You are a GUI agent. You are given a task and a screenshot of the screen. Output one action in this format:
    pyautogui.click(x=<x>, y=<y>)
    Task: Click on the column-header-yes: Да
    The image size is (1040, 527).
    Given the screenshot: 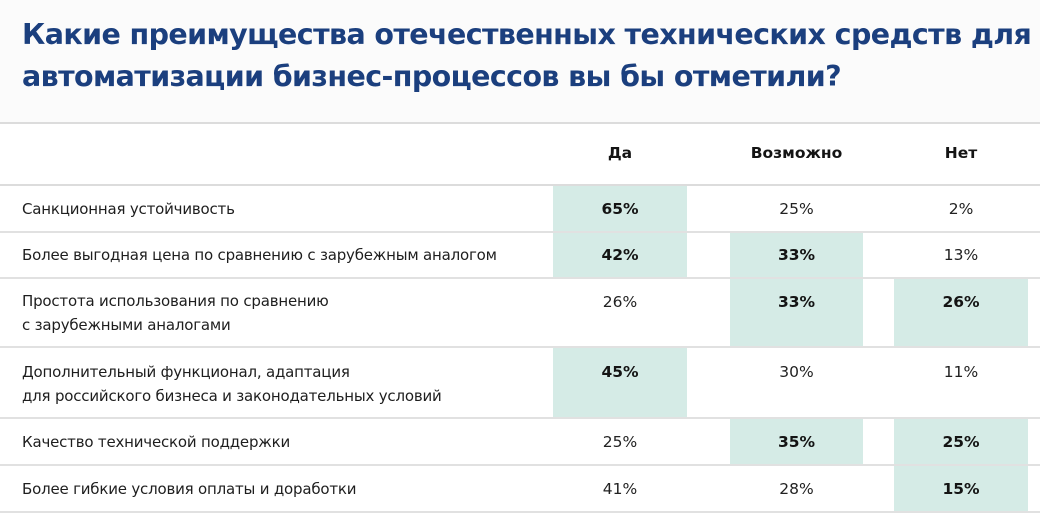 What is the action you would take?
    pyautogui.click(x=620, y=153)
    